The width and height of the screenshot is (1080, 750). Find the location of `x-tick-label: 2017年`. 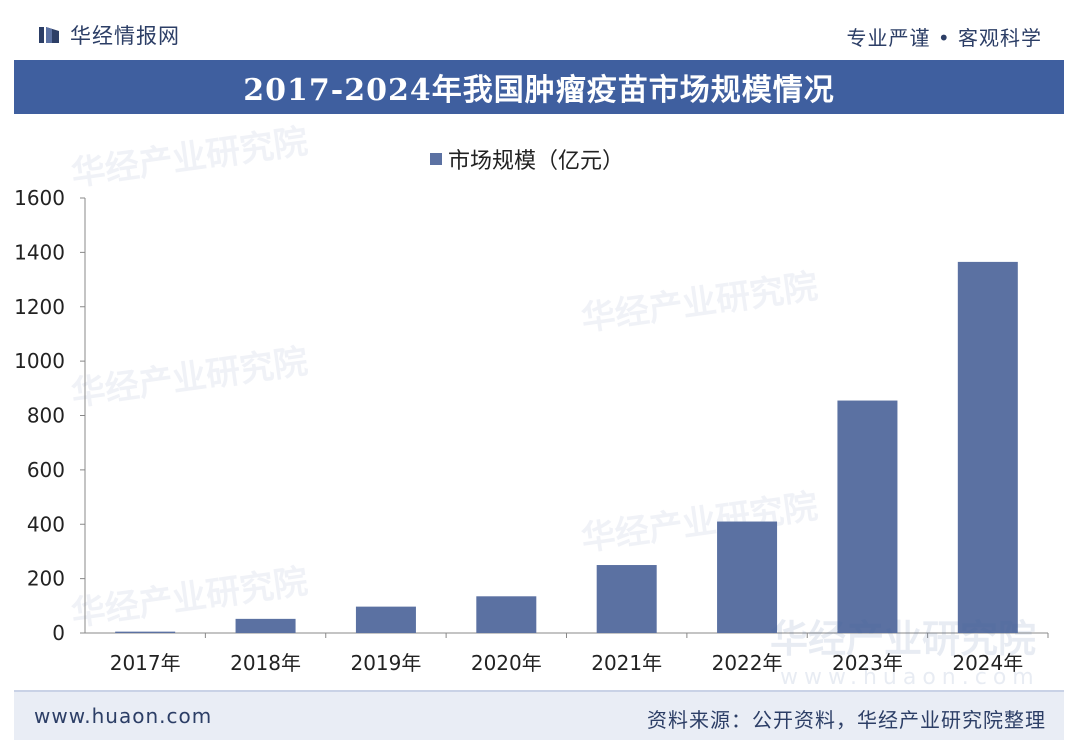

x-tick-label: 2017年 is located at coordinates (145, 663).